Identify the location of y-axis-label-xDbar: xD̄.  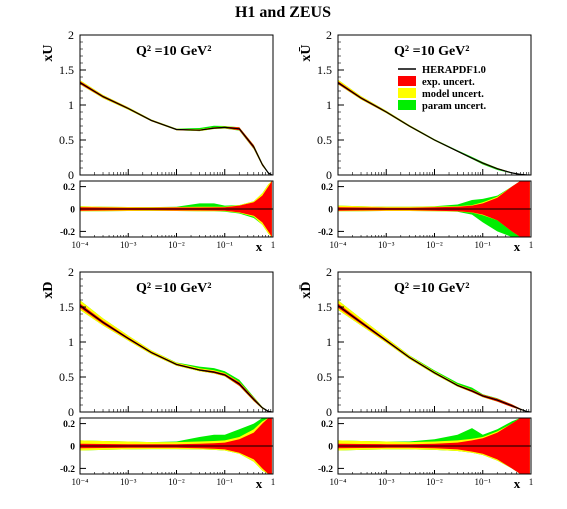
(306, 289).